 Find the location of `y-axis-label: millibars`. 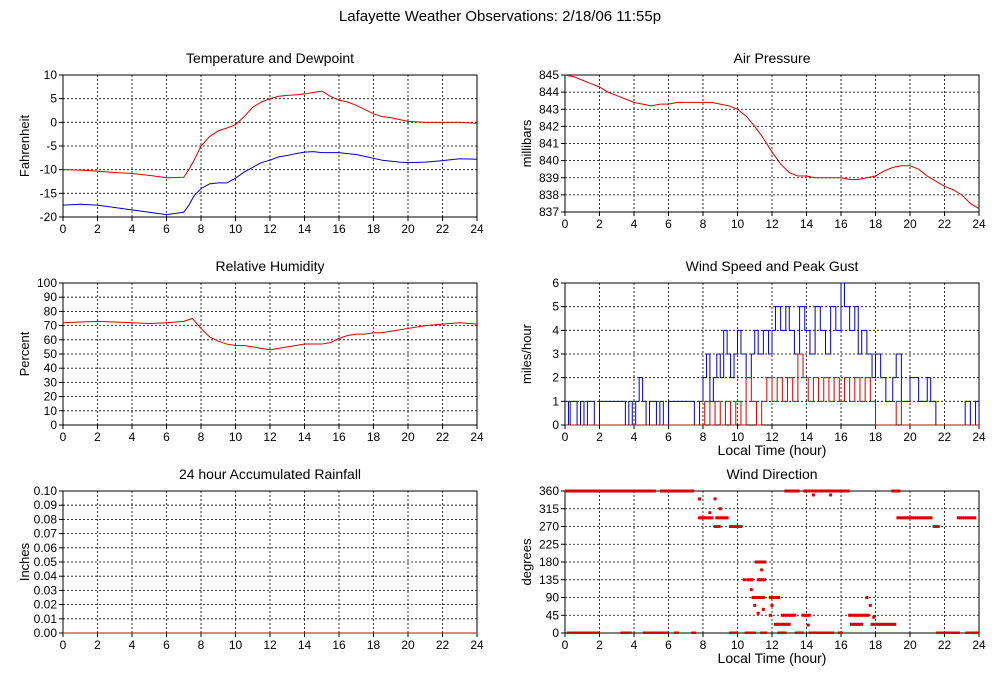

y-axis-label: millibars is located at coordinates (526, 143).